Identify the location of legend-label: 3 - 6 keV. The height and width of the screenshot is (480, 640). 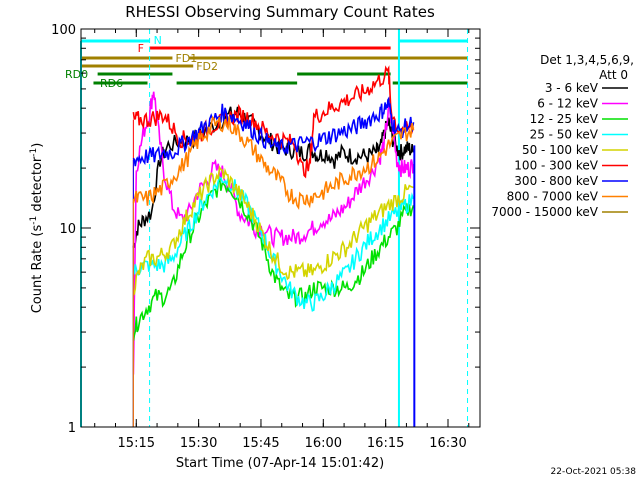
(572, 88).